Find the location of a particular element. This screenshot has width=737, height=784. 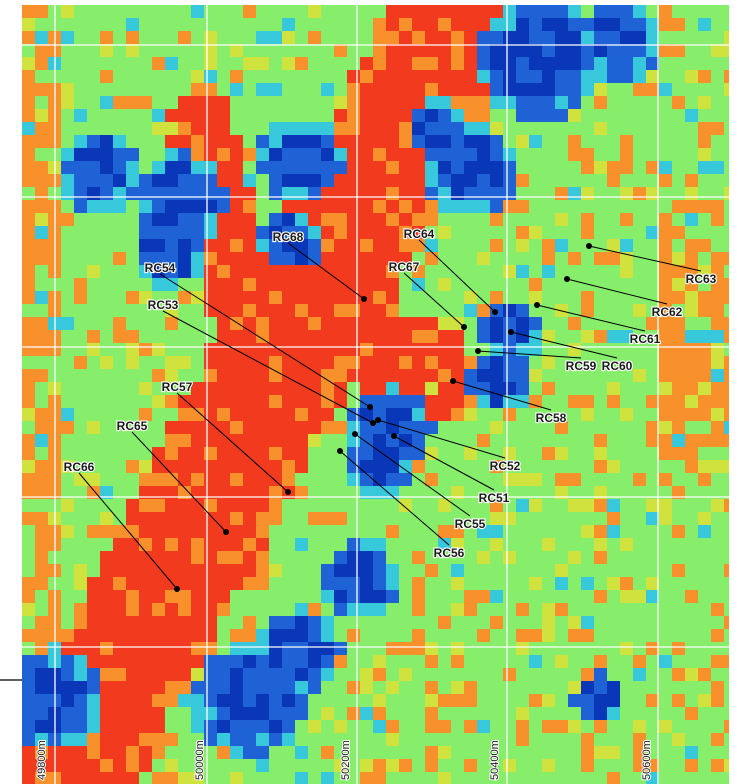

drillhole-label: RC59 is located at coordinates (581, 366).